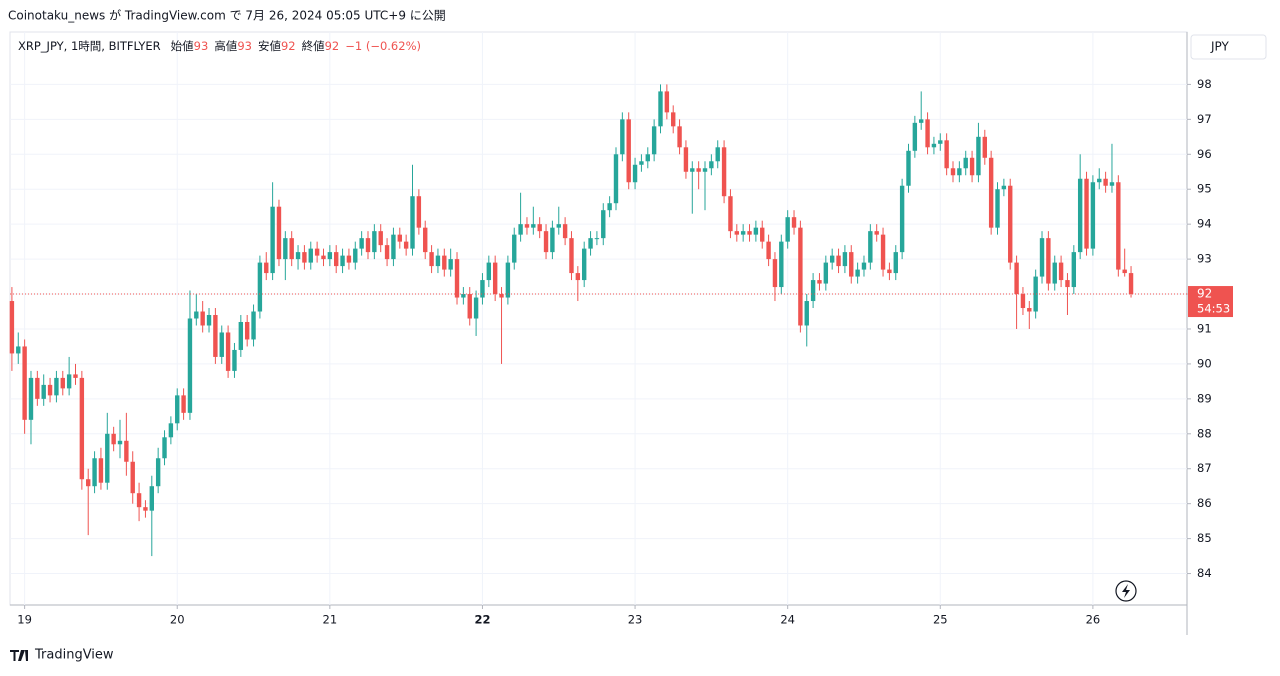 The width and height of the screenshot is (1280, 676). Describe the element at coordinates (1204, 84) in the screenshot. I see `y-tick-label: 98` at that location.